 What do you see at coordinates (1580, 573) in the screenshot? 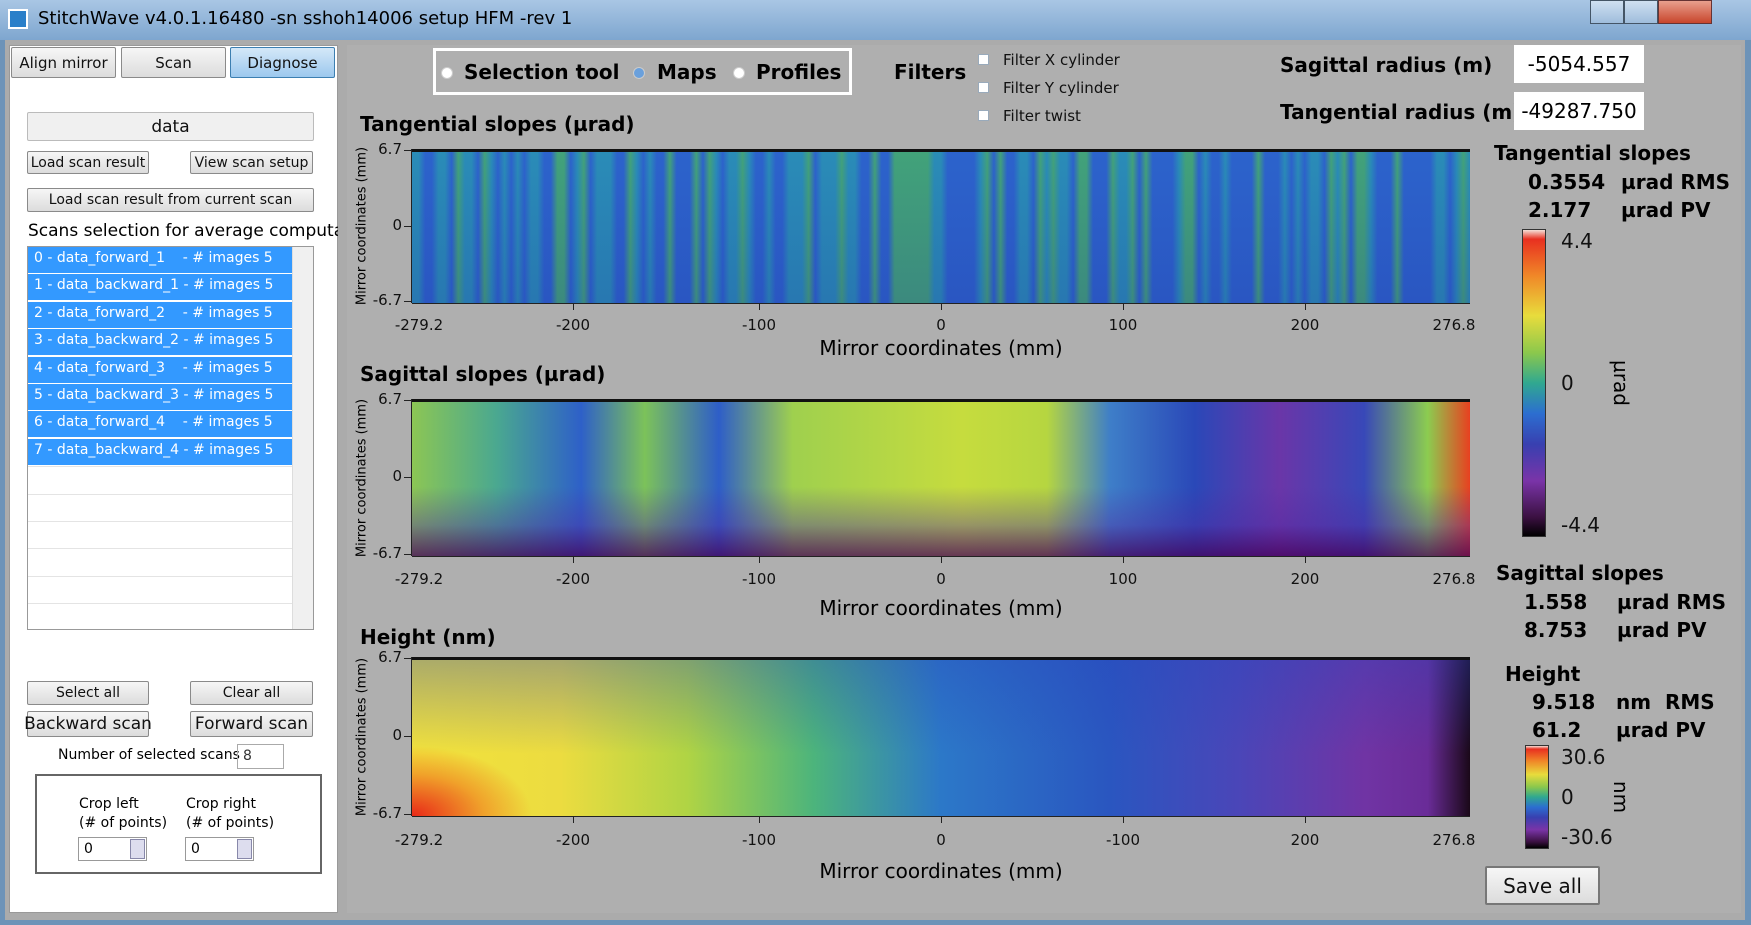
I see `stat-title: Sagittal slopes` at bounding box center [1580, 573].